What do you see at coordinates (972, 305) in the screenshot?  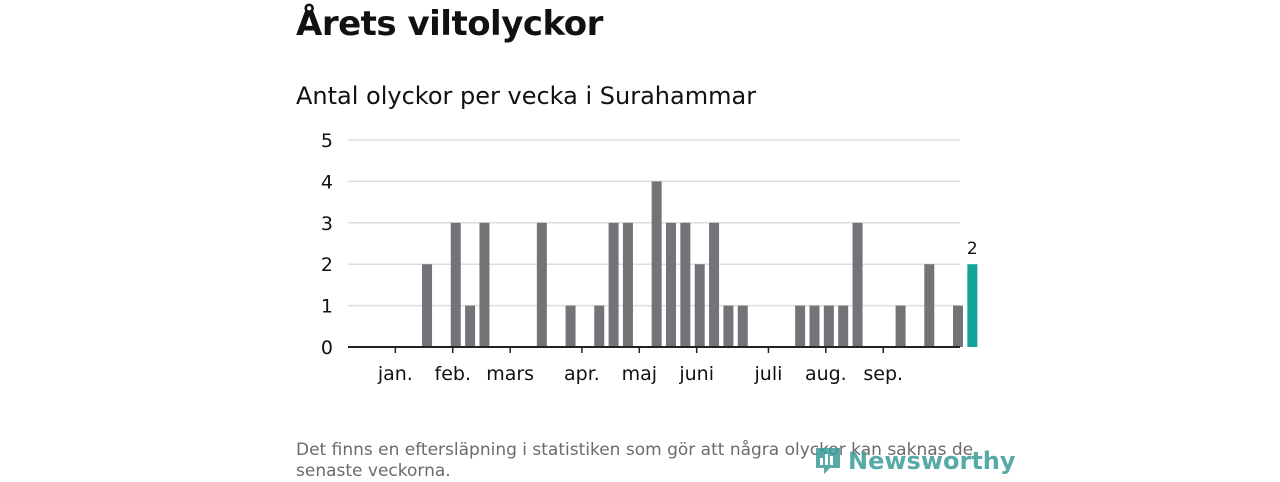 I see `highlight-bar` at bounding box center [972, 305].